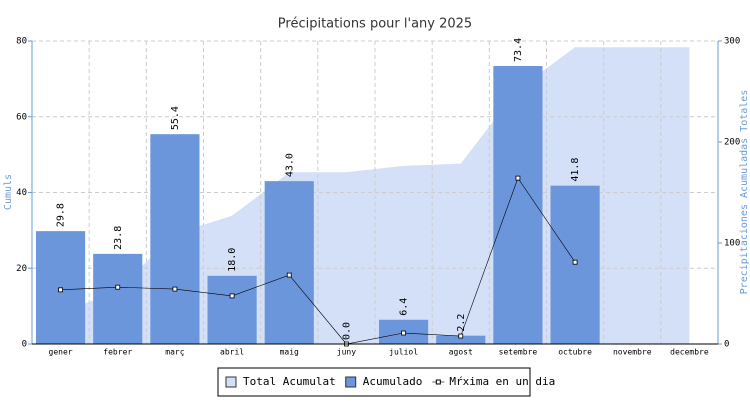 This screenshot has width=750, height=404. I want to click on x-tick-label: octubre, so click(575, 352).